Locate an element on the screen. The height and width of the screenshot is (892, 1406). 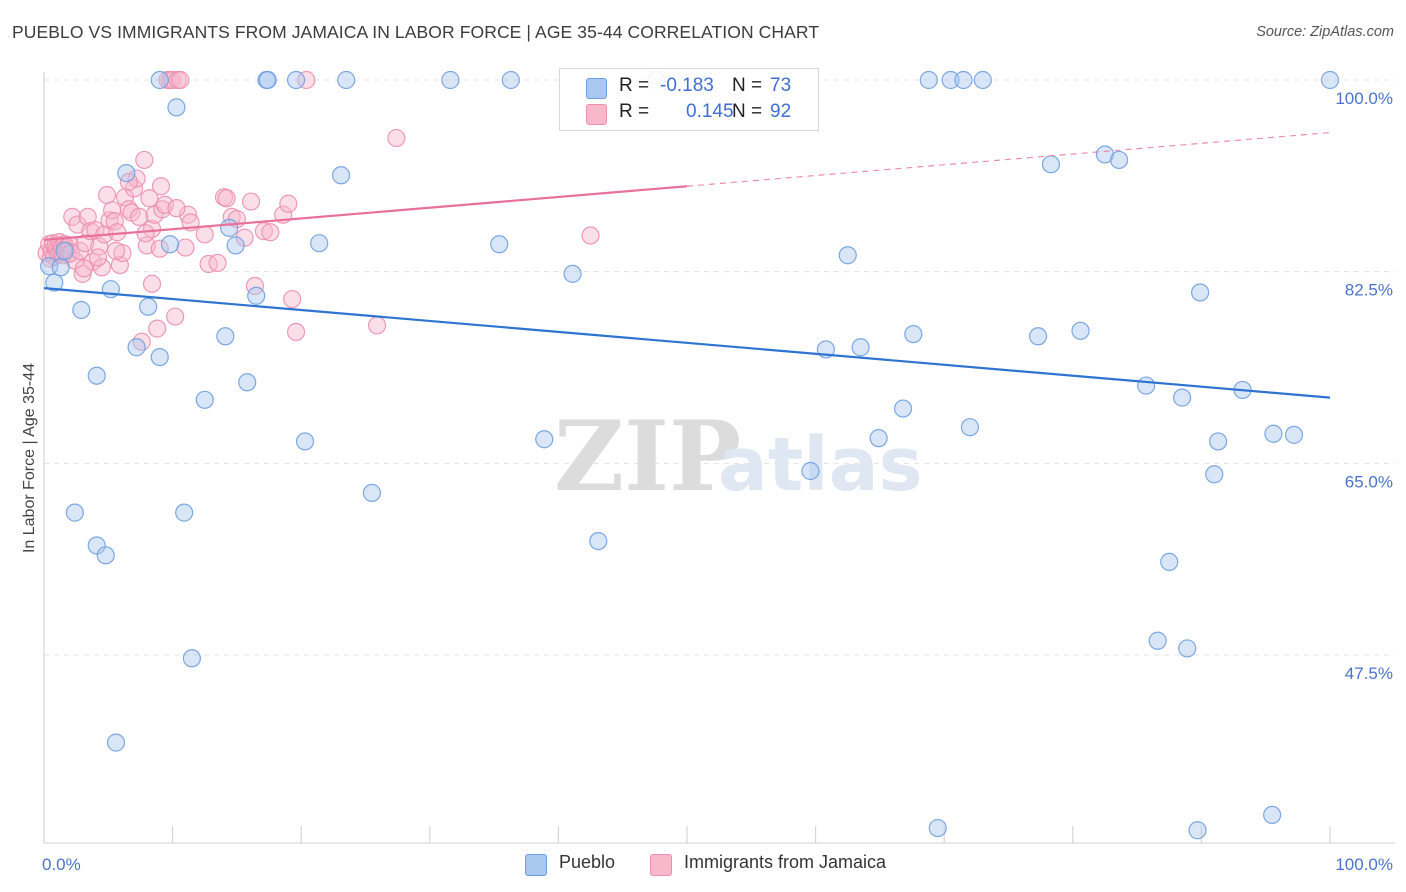
jamaica-points is located at coordinates (318, 210).